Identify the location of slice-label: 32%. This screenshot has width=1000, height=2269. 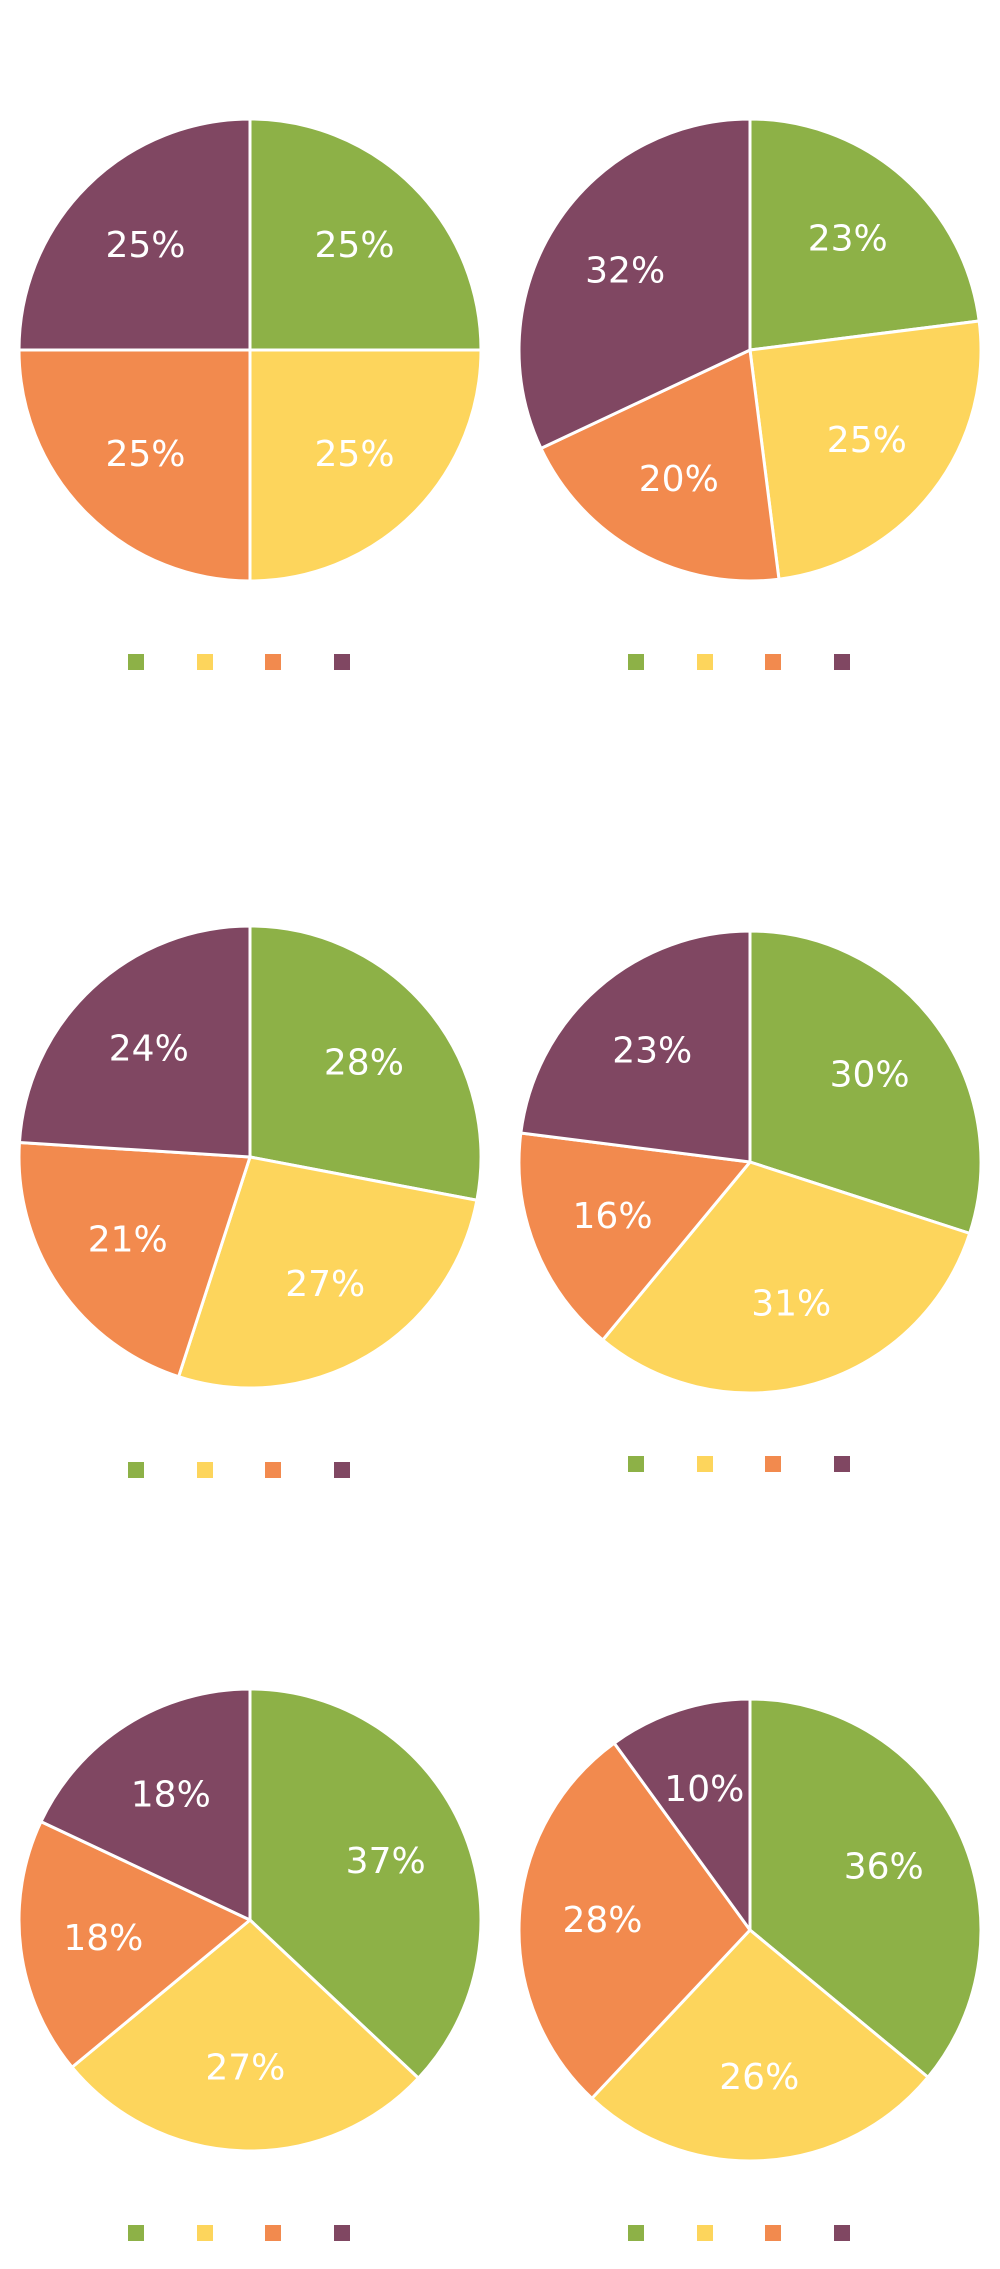
(625, 270).